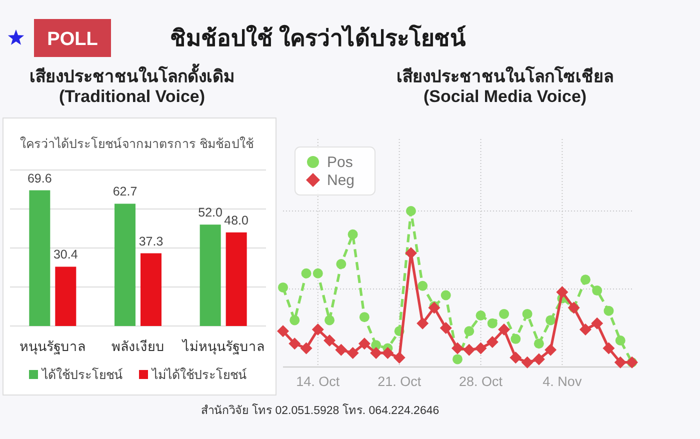 The width and height of the screenshot is (700, 439). What do you see at coordinates (562, 381) in the screenshot?
I see `x-tick-label: 4. Nov` at bounding box center [562, 381].